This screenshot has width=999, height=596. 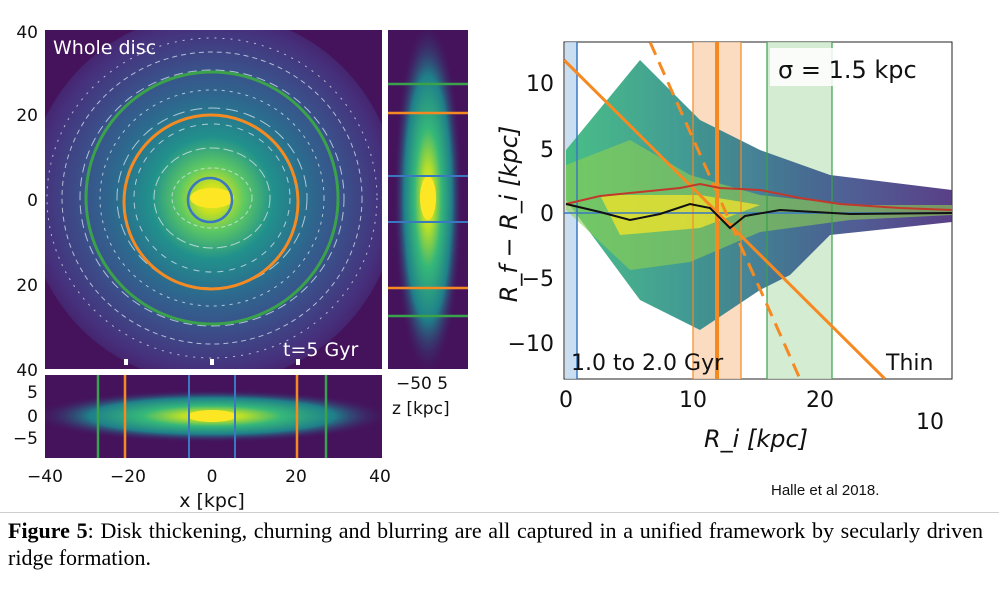 I want to click on time-label: t=5 Gyr, so click(x=320, y=350).